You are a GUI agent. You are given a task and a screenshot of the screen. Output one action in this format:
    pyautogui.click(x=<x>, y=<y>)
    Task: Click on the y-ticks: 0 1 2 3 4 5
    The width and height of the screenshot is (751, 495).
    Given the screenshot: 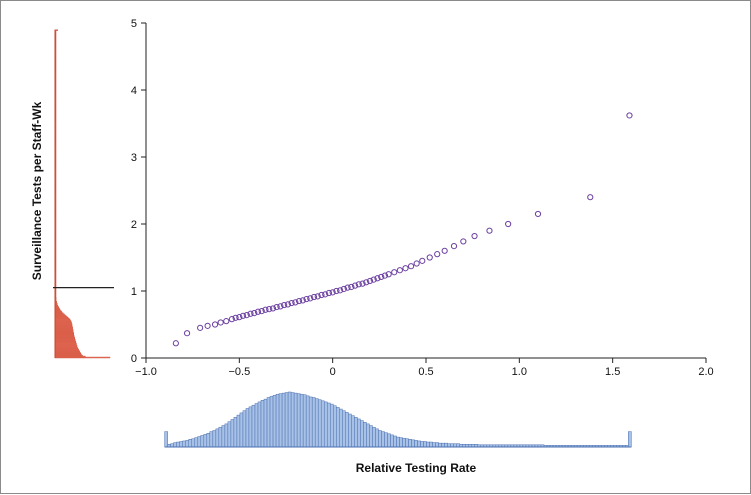 What is the action you would take?
    pyautogui.click(x=138, y=191)
    